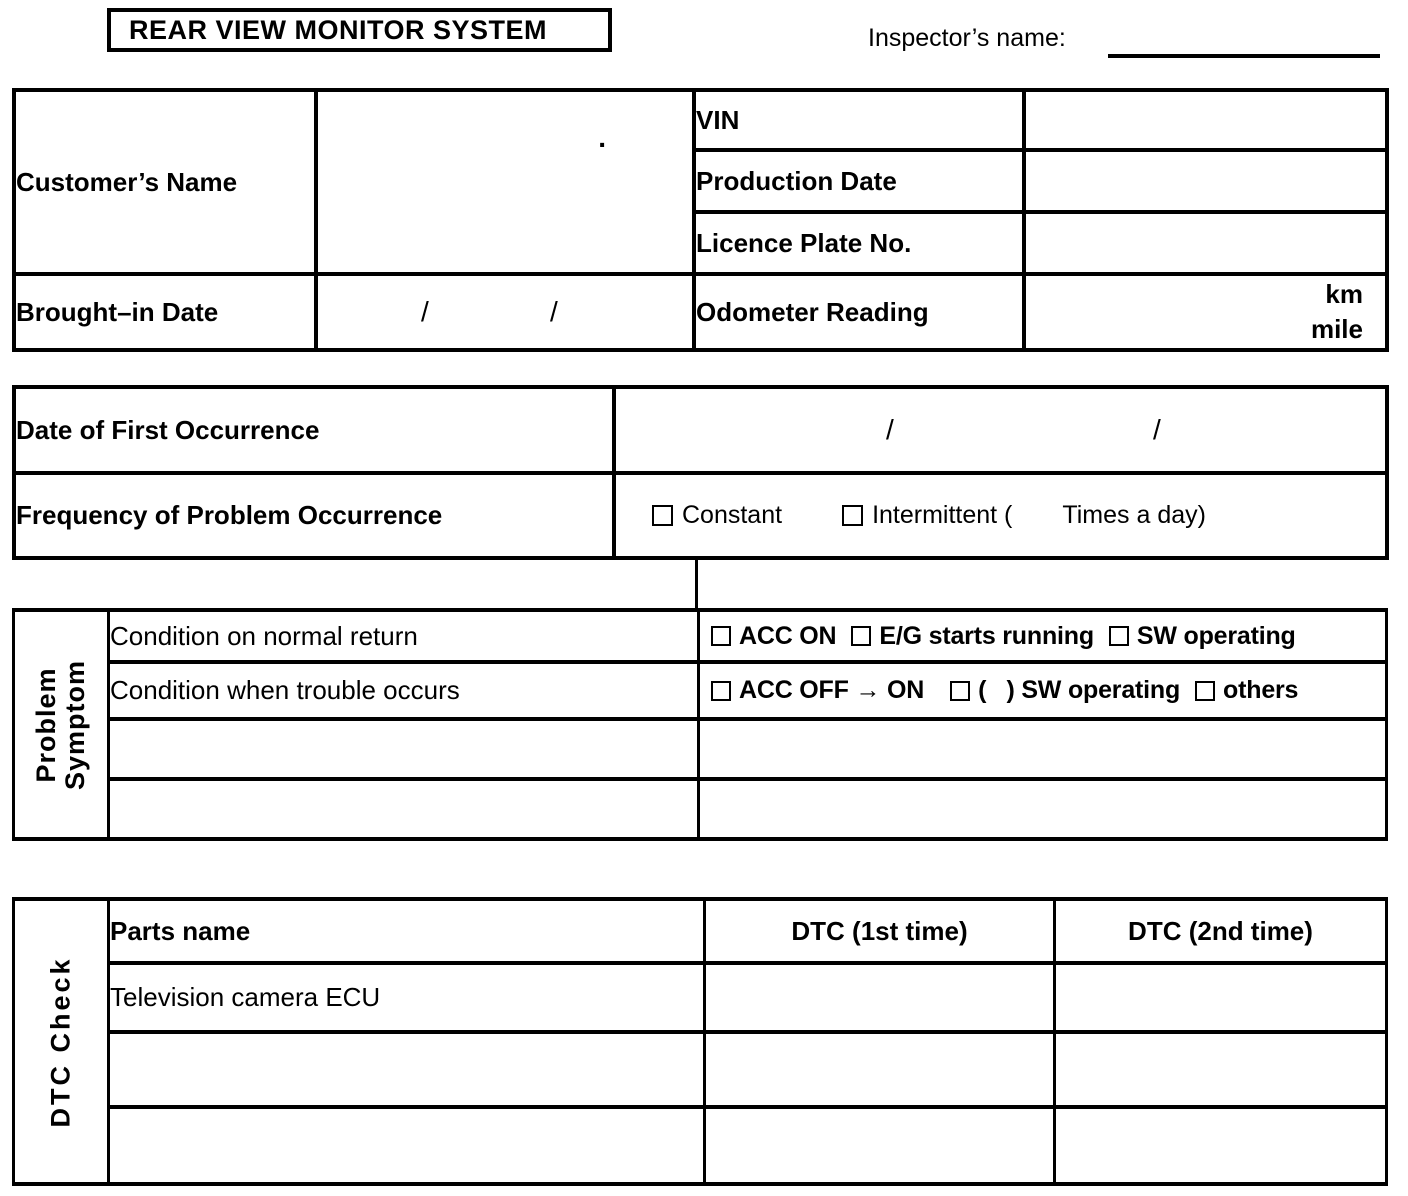  Describe the element at coordinates (986, 635) in the screenshot. I see `option-label: E/G starts running` at that location.